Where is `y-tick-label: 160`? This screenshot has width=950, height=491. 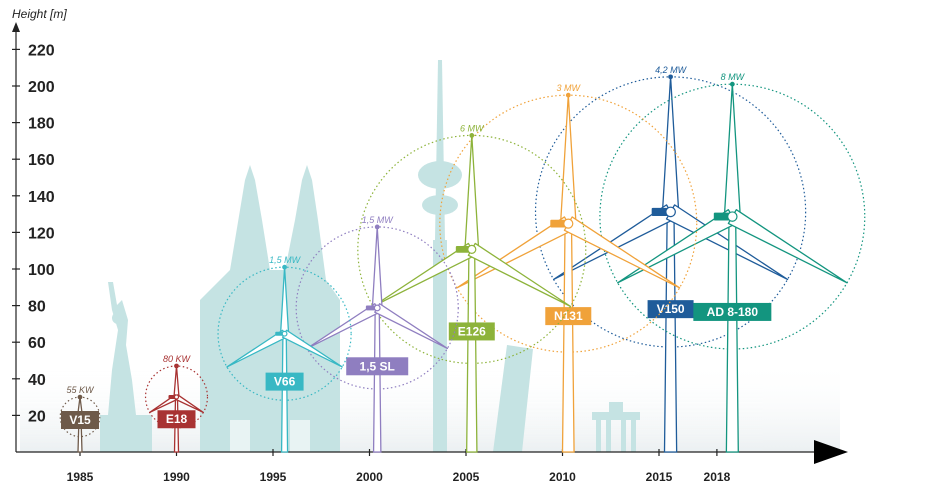
y-tick-label: 160 is located at coordinates (41, 160).